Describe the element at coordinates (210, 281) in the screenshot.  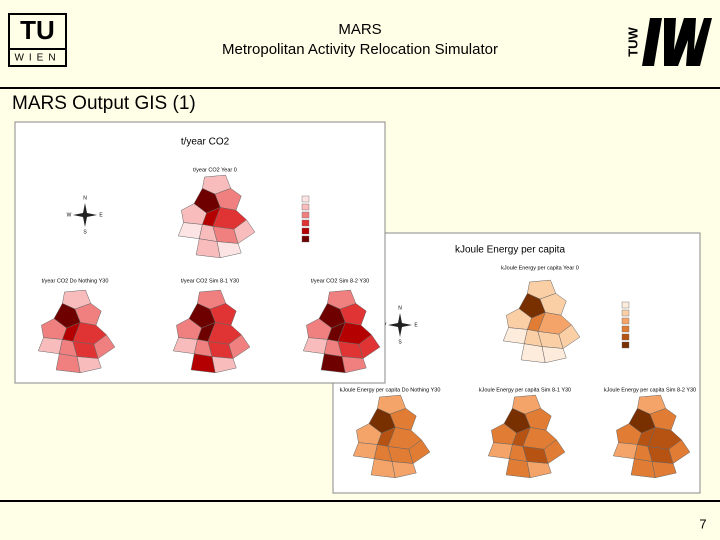
I see `map-label: t/year CO2 Sim 8-1 Y30` at that location.